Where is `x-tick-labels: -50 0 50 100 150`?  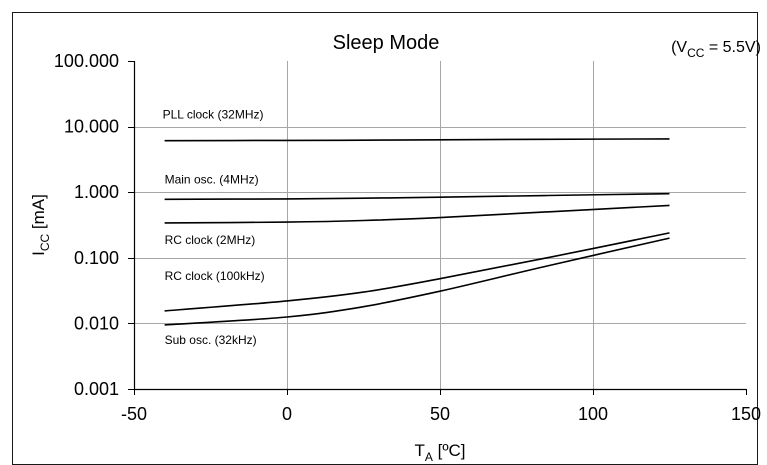 x-tick-labels: -50 0 50 100 150 is located at coordinates (441, 414).